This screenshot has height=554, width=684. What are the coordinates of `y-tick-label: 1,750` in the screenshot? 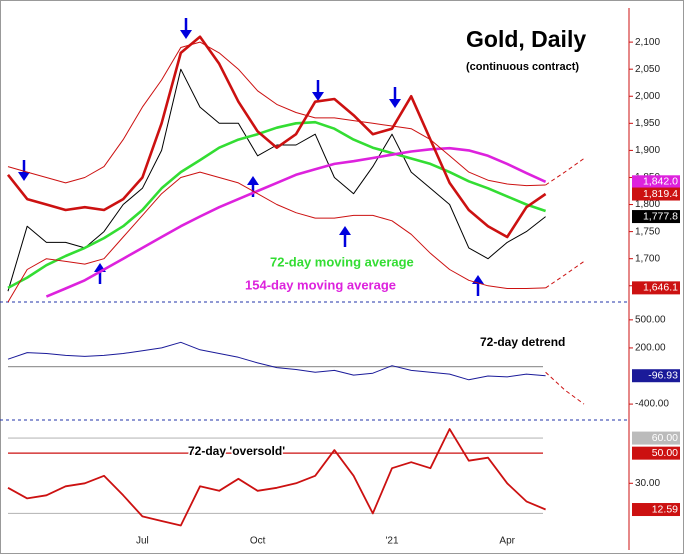 It's located at (647, 231).